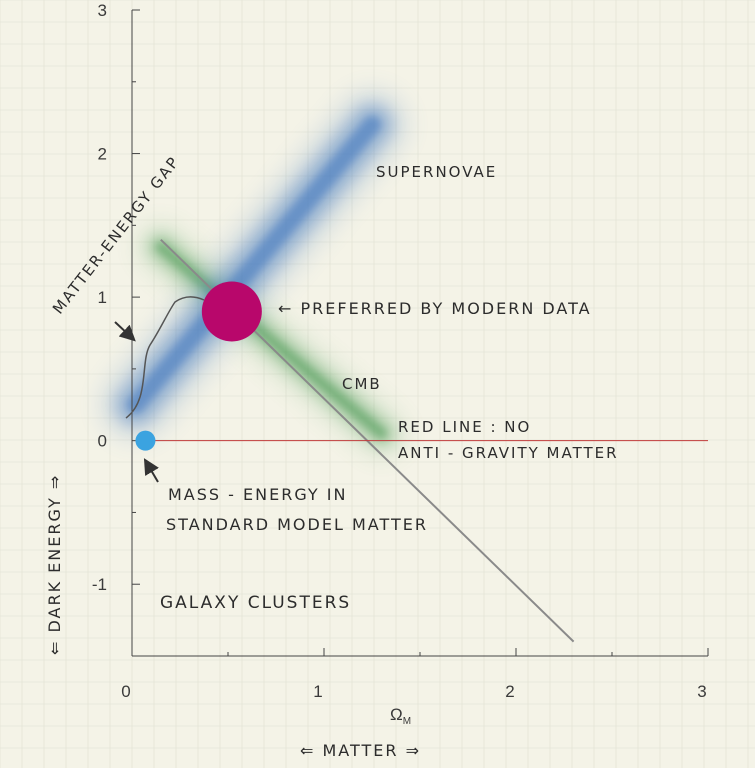 The image size is (755, 768). I want to click on data-points, so click(198, 366).